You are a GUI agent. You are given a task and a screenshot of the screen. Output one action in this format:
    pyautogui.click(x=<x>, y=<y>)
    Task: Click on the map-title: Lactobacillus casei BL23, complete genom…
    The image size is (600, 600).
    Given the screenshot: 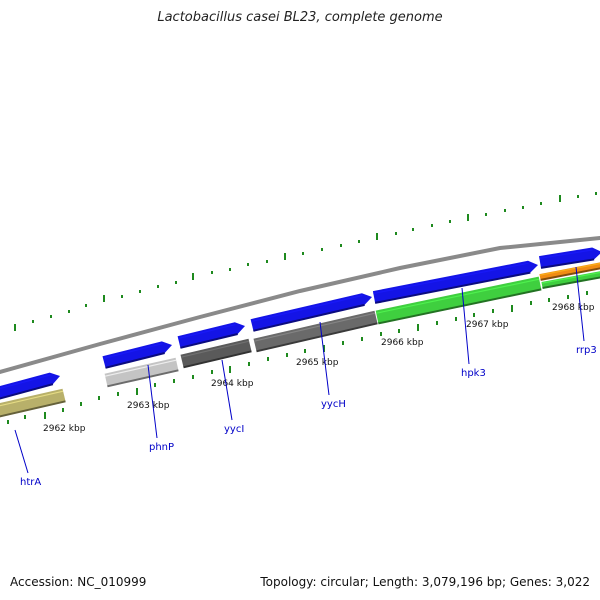 What is the action you would take?
    pyautogui.click(x=300, y=17)
    